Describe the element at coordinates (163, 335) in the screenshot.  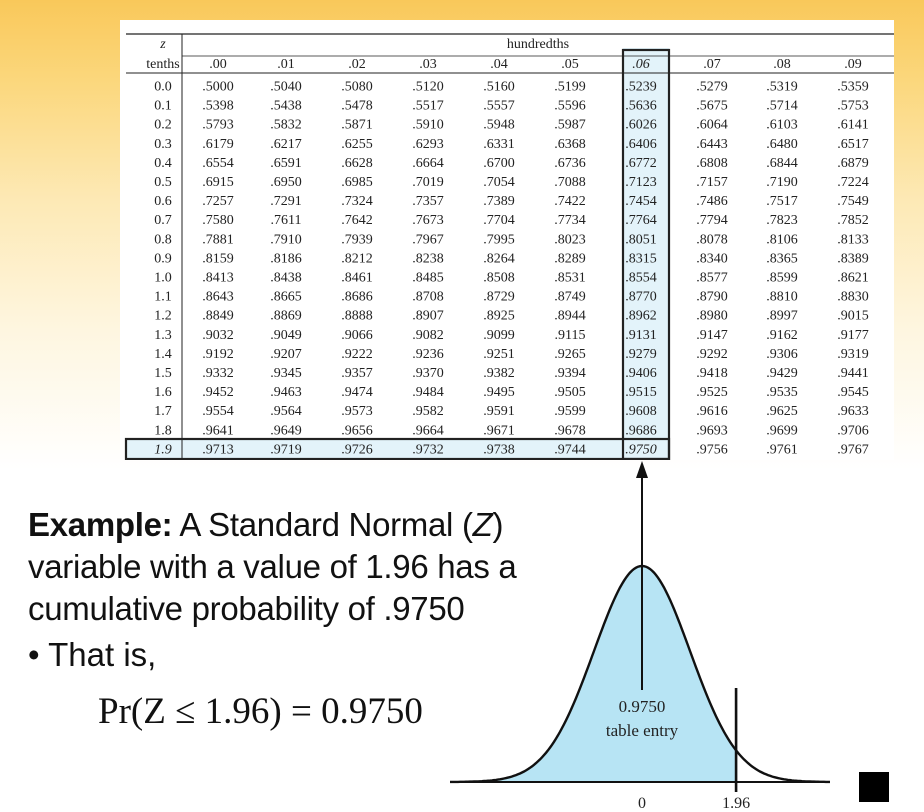
I see `row-z-label: 1.3` at that location.